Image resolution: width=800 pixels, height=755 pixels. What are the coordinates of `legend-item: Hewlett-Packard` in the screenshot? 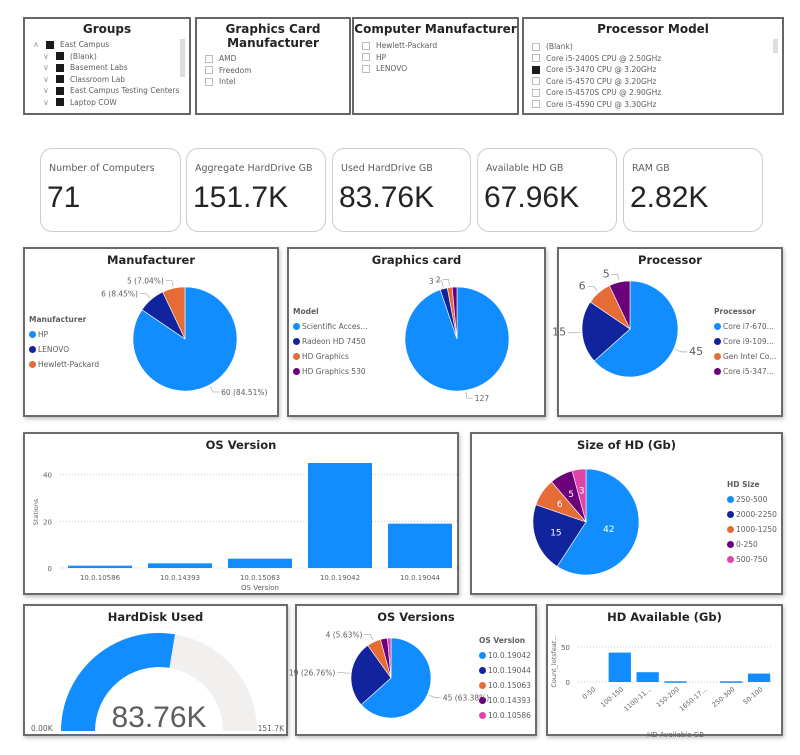 It's located at (64, 364).